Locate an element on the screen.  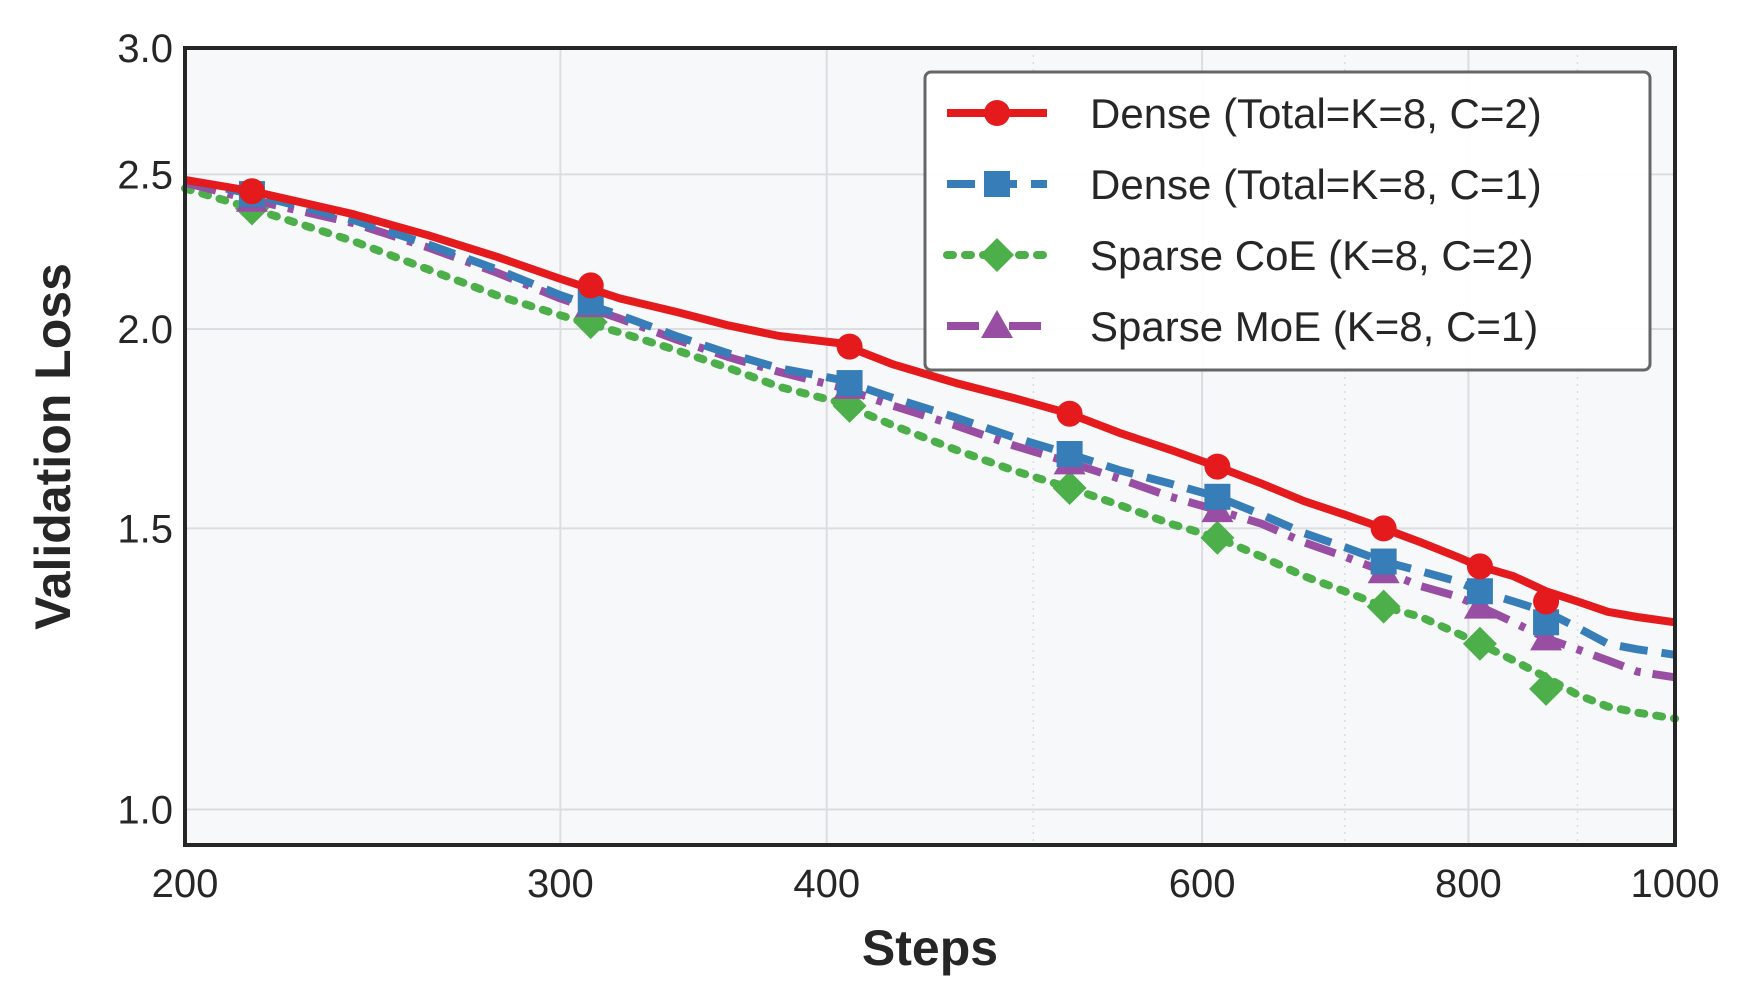
legend-label: Sparse CoE (K=8, C=2) is located at coordinates (1312, 255).